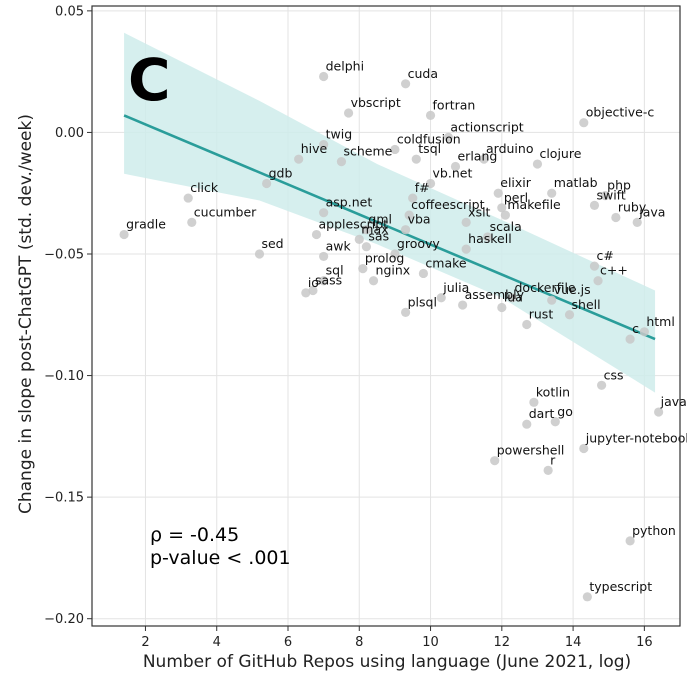 The image size is (687, 675). What do you see at coordinates (584, 123) in the screenshot?
I see `data-point-objective-c` at bounding box center [584, 123].